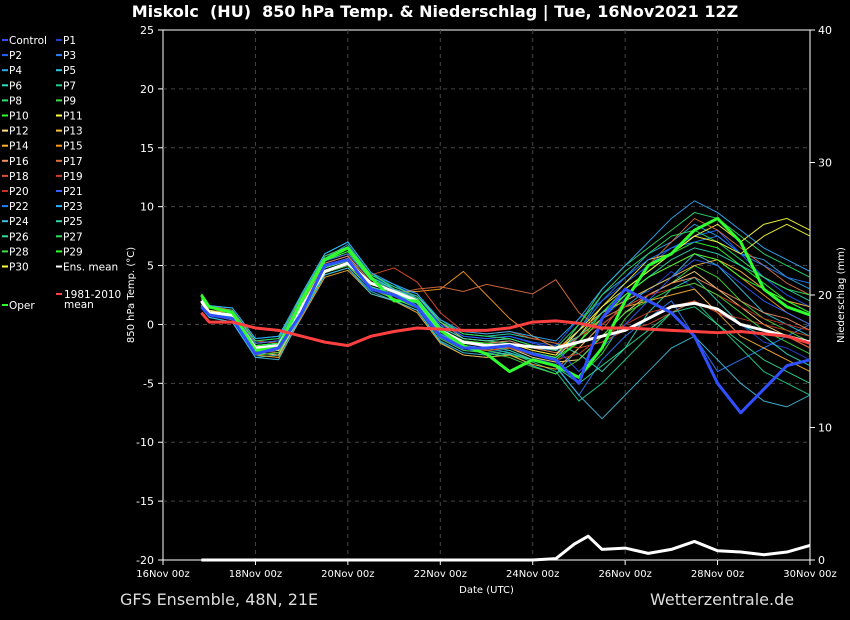  I want to click on left-tick-label: 20, so click(147, 89).